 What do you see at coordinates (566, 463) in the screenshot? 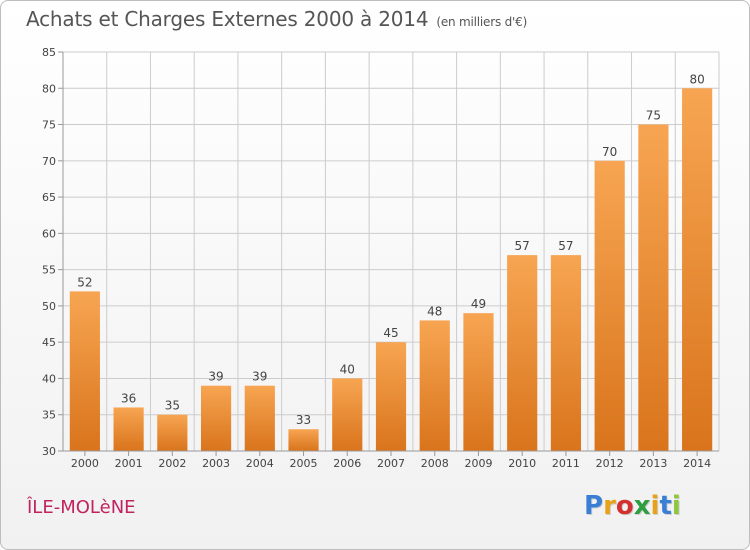
I see `x-tick-label: 2011` at bounding box center [566, 463].